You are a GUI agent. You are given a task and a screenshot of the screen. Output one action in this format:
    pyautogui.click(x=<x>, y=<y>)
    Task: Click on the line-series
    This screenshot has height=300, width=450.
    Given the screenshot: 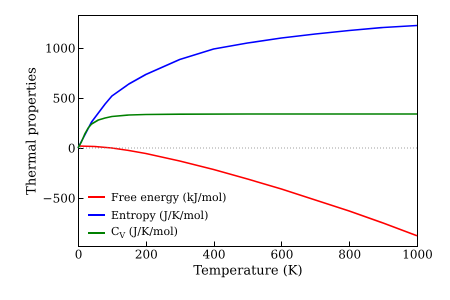 What is the action you would take?
    pyautogui.click(x=247, y=131)
    